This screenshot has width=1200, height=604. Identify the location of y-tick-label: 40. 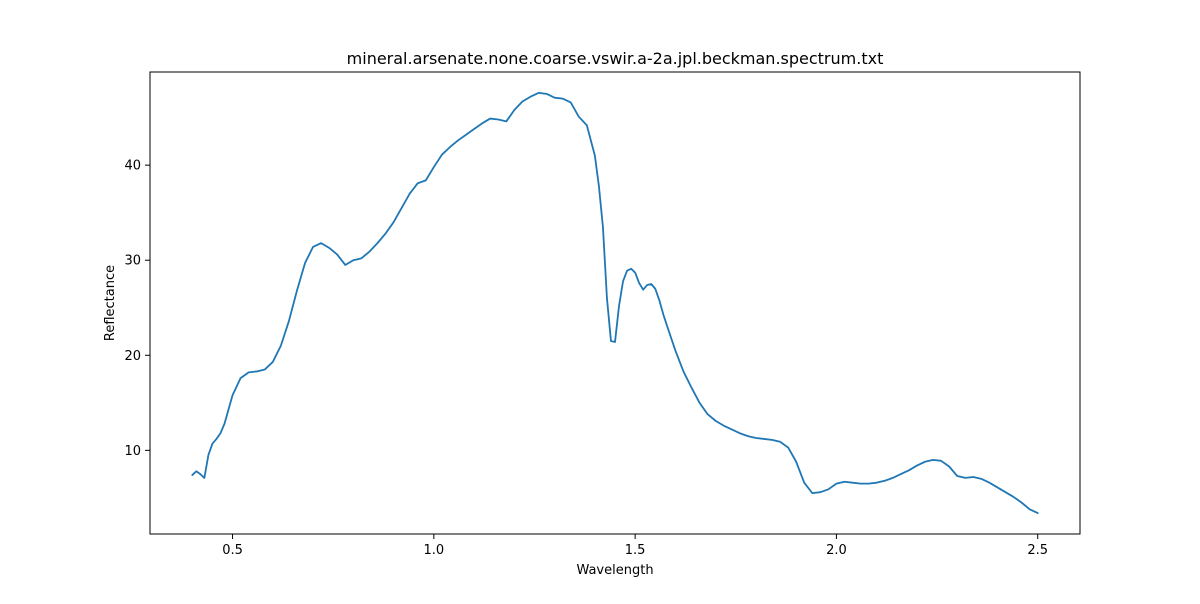
(132, 166).